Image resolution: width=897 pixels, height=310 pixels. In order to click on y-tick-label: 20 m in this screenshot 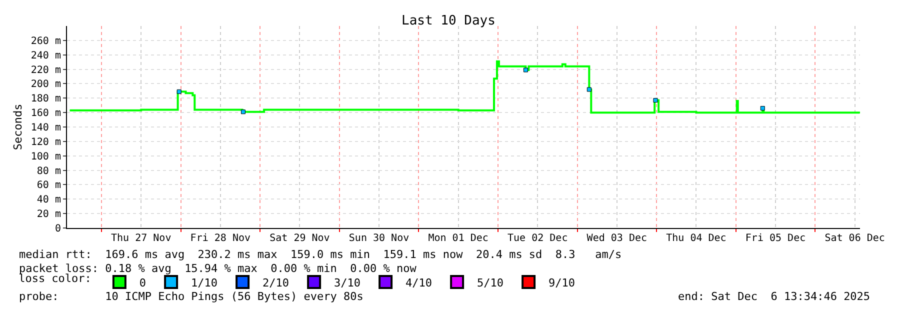, I will do `click(48, 214)`.